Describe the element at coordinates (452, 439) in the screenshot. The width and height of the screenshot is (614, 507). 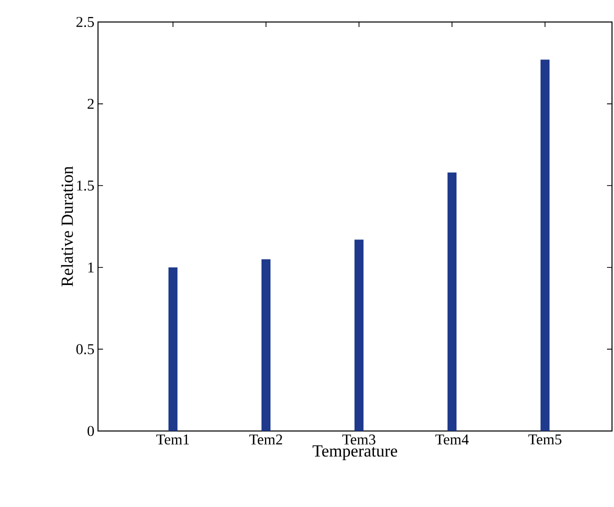
I see `x-tick-label: Tem4` at that location.